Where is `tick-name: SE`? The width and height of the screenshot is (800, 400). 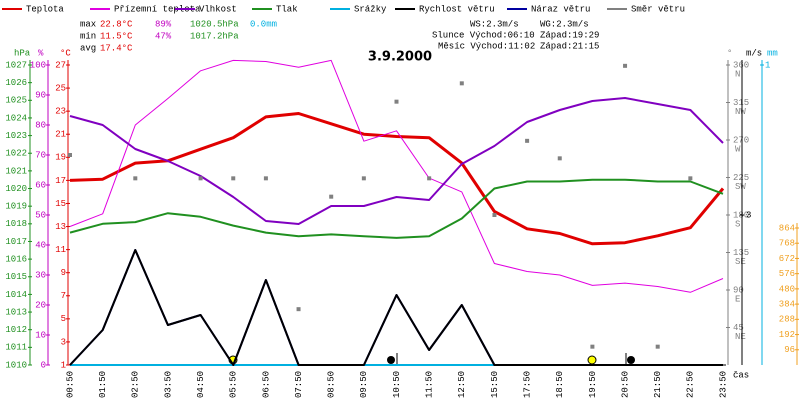 tick-name: SE is located at coordinates (740, 262).